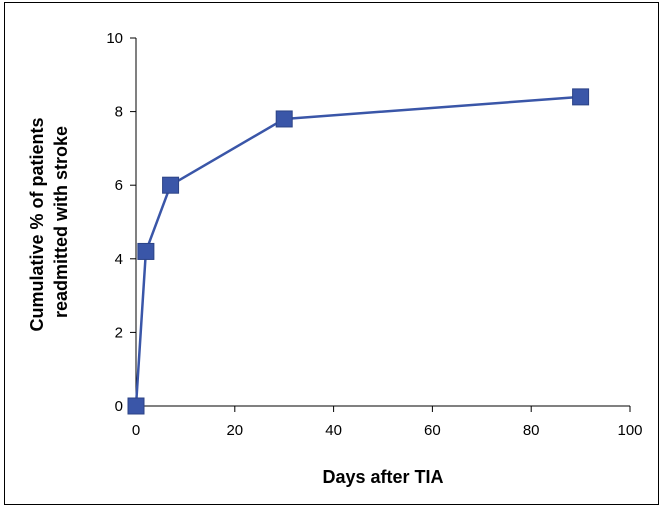 This screenshot has width=666, height=510. Describe the element at coordinates (531, 430) in the screenshot. I see `x-tick-label: 80` at that location.